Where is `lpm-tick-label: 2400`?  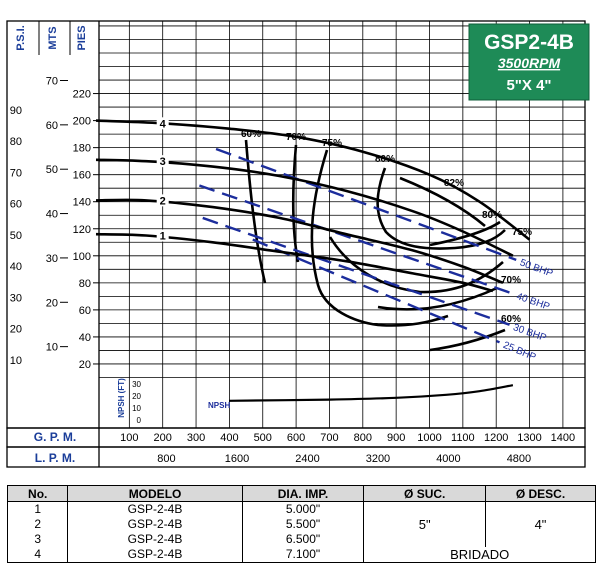 lpm-tick-label: 2400 is located at coordinates (307, 459).